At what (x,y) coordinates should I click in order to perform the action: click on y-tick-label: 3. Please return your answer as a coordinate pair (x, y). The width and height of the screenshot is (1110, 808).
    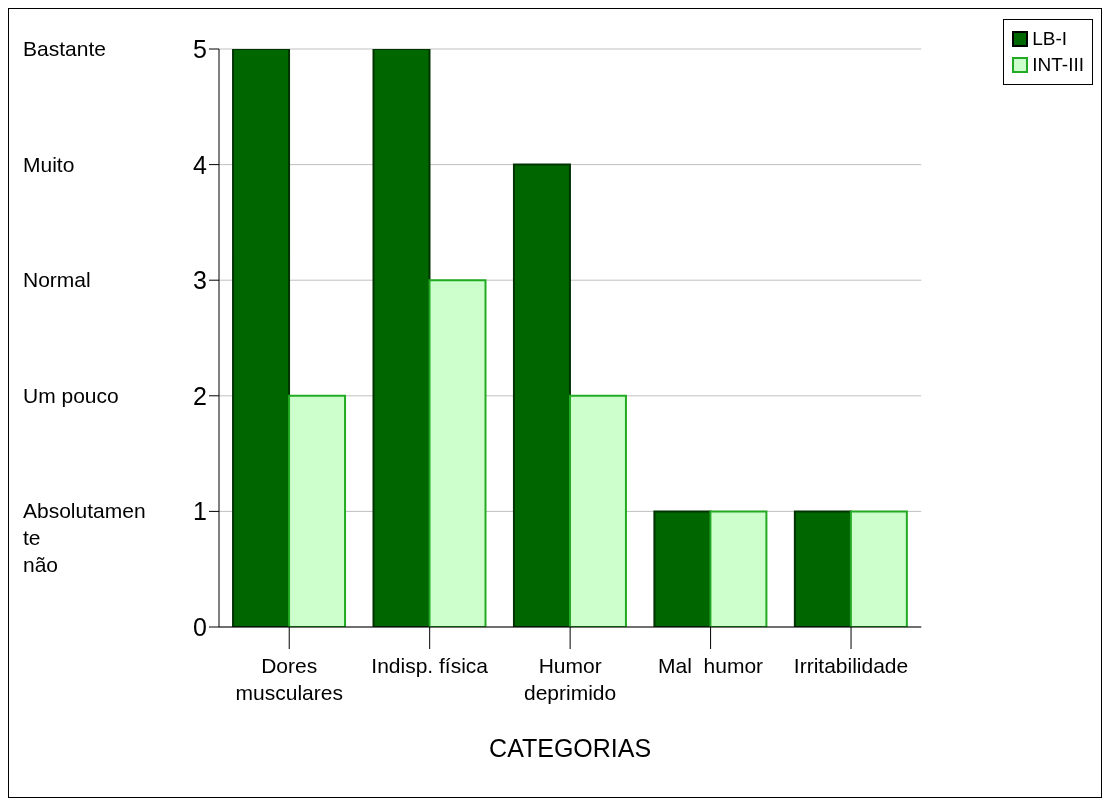
    Looking at the image, I should click on (200, 280).